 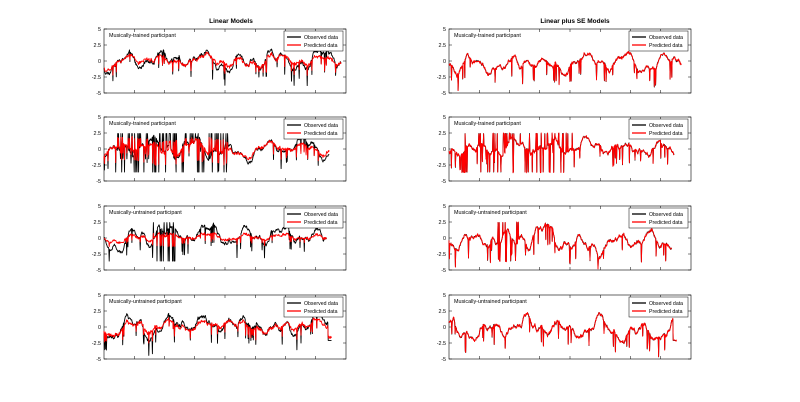 What do you see at coordinates (231, 21) in the screenshot?
I see `column-title-linear: Linear Models` at bounding box center [231, 21].